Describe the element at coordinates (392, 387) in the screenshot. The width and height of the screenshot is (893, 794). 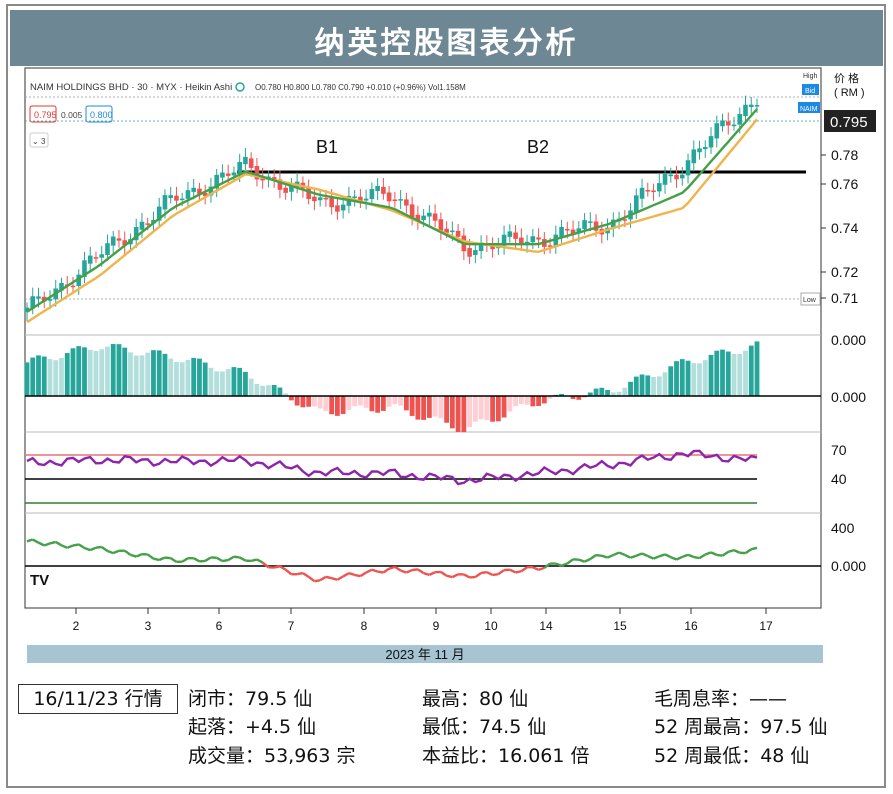
I see `macd-histogram` at that location.